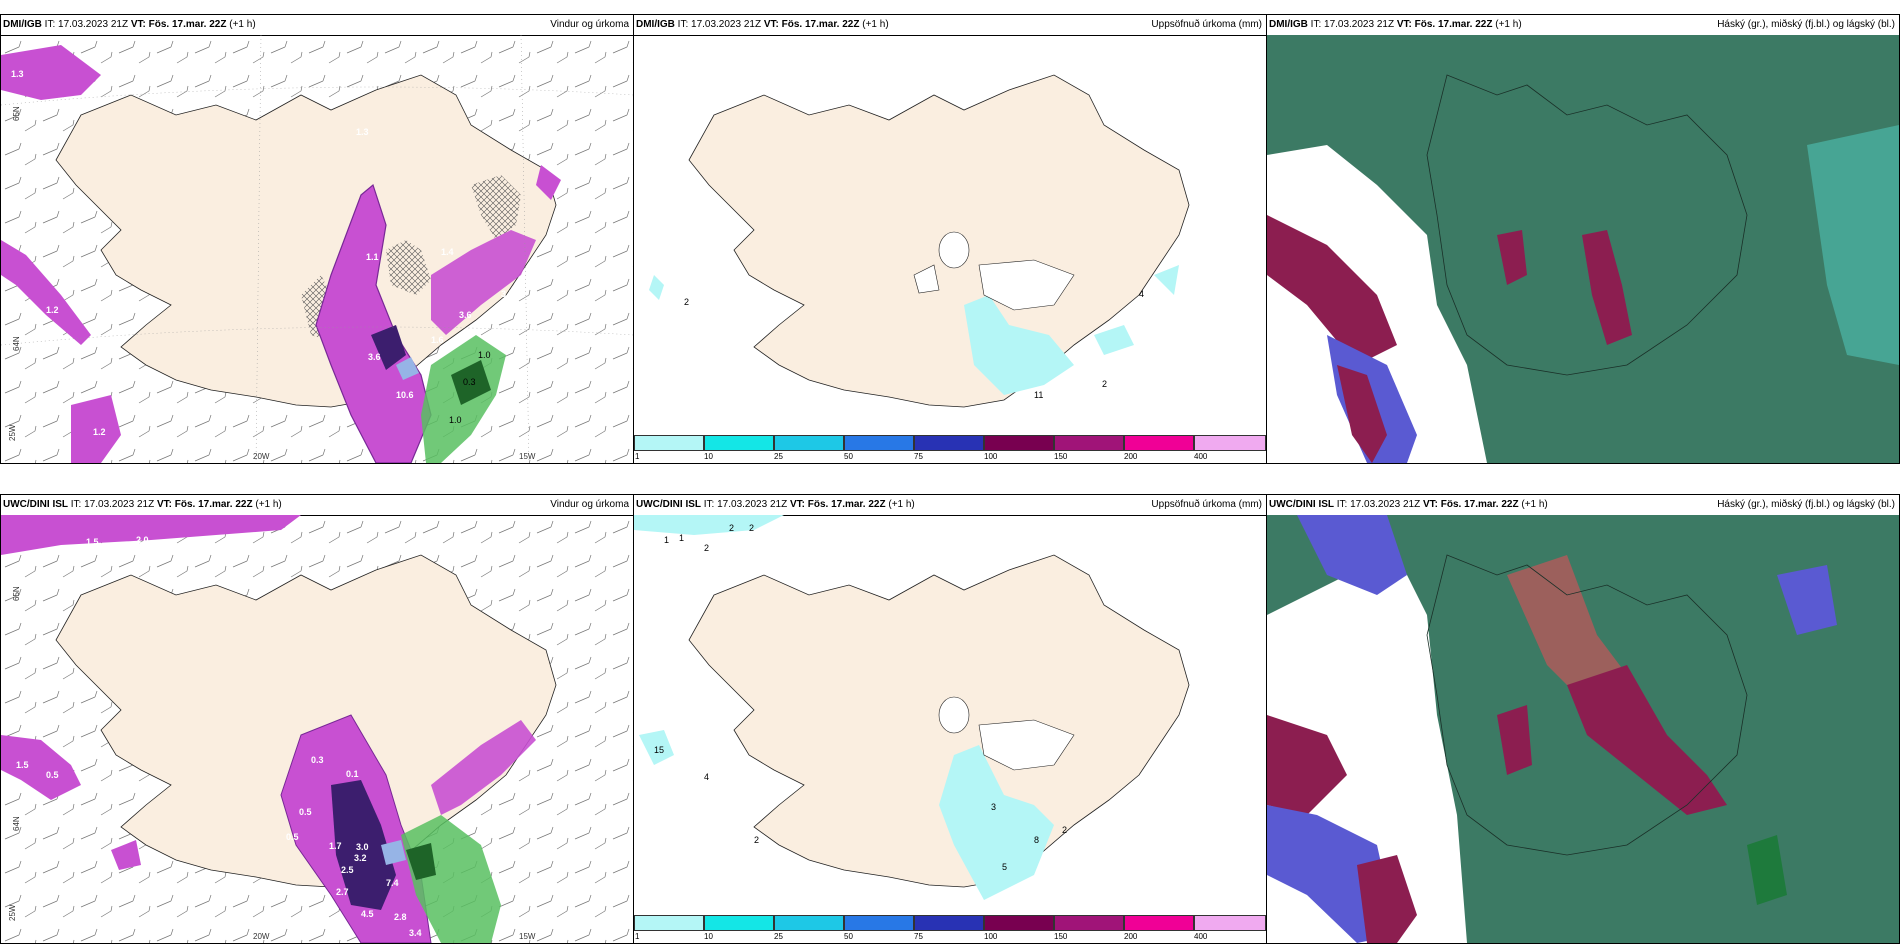 The width and height of the screenshot is (1900, 950). I want to click on precip-colorbar: 1 10 25 50 75 100 150 200 400, so click(950, 448).